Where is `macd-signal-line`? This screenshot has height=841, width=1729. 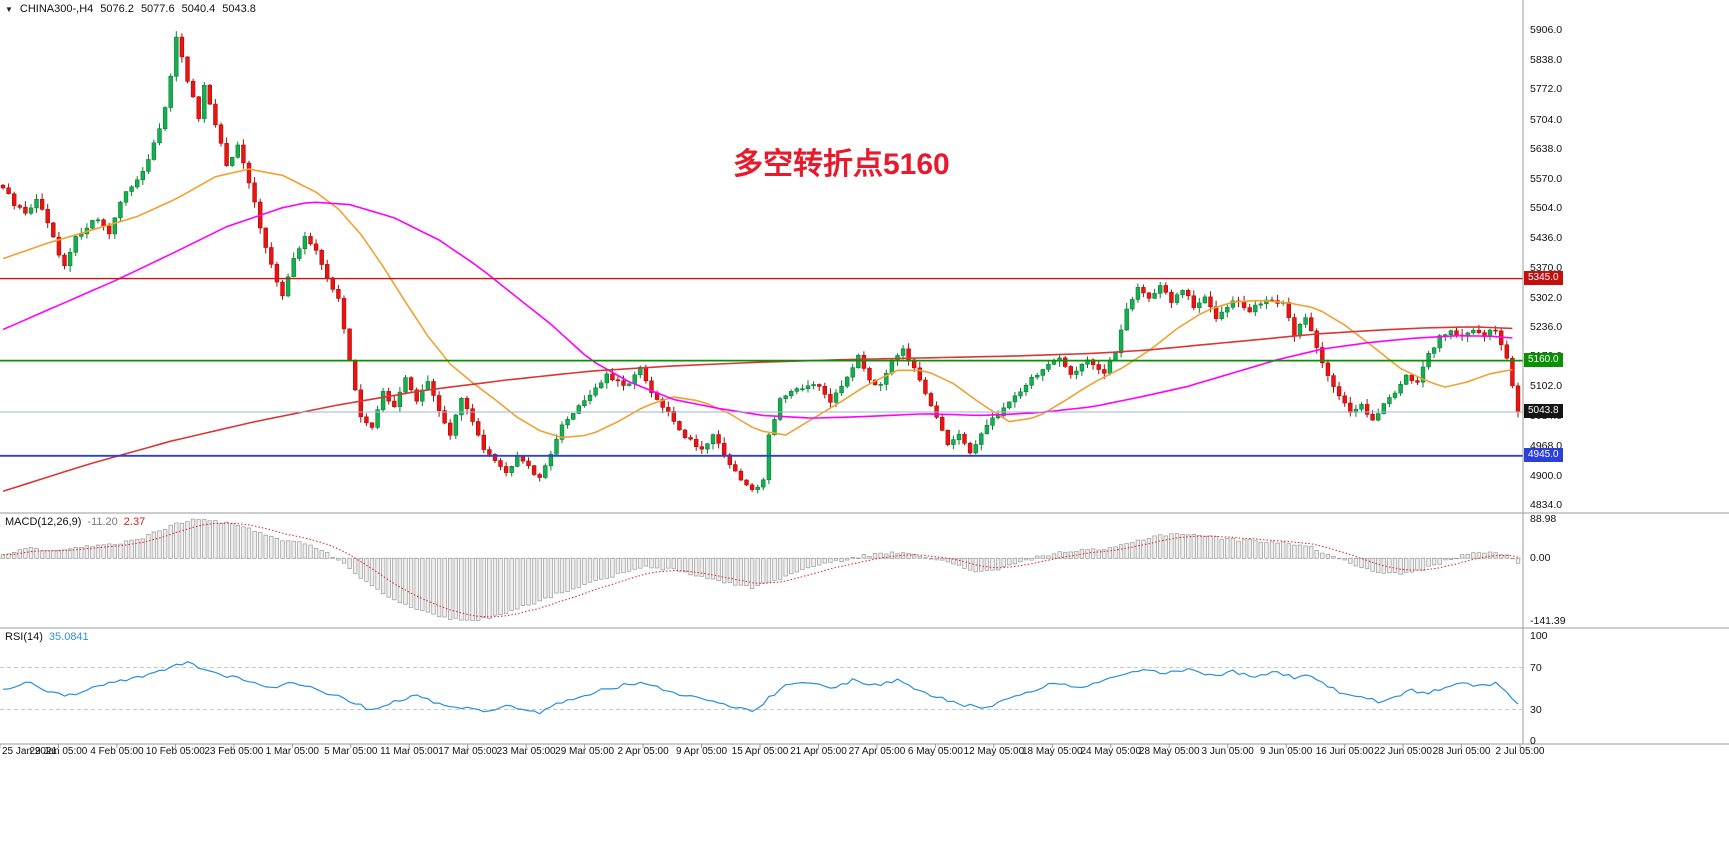 macd-signal-line is located at coordinates (760, 570).